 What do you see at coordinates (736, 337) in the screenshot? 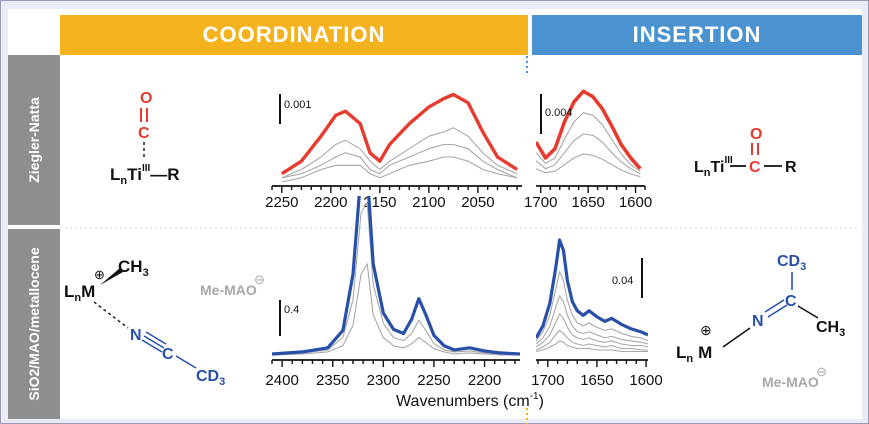
I see `bond-m-n` at bounding box center [736, 337].